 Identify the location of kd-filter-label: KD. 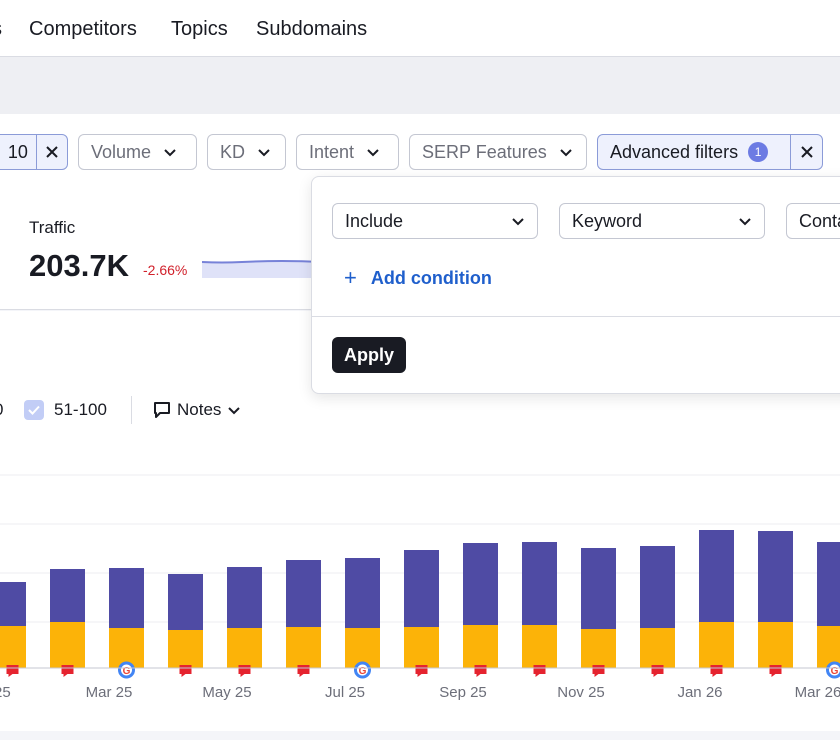
(233, 151).